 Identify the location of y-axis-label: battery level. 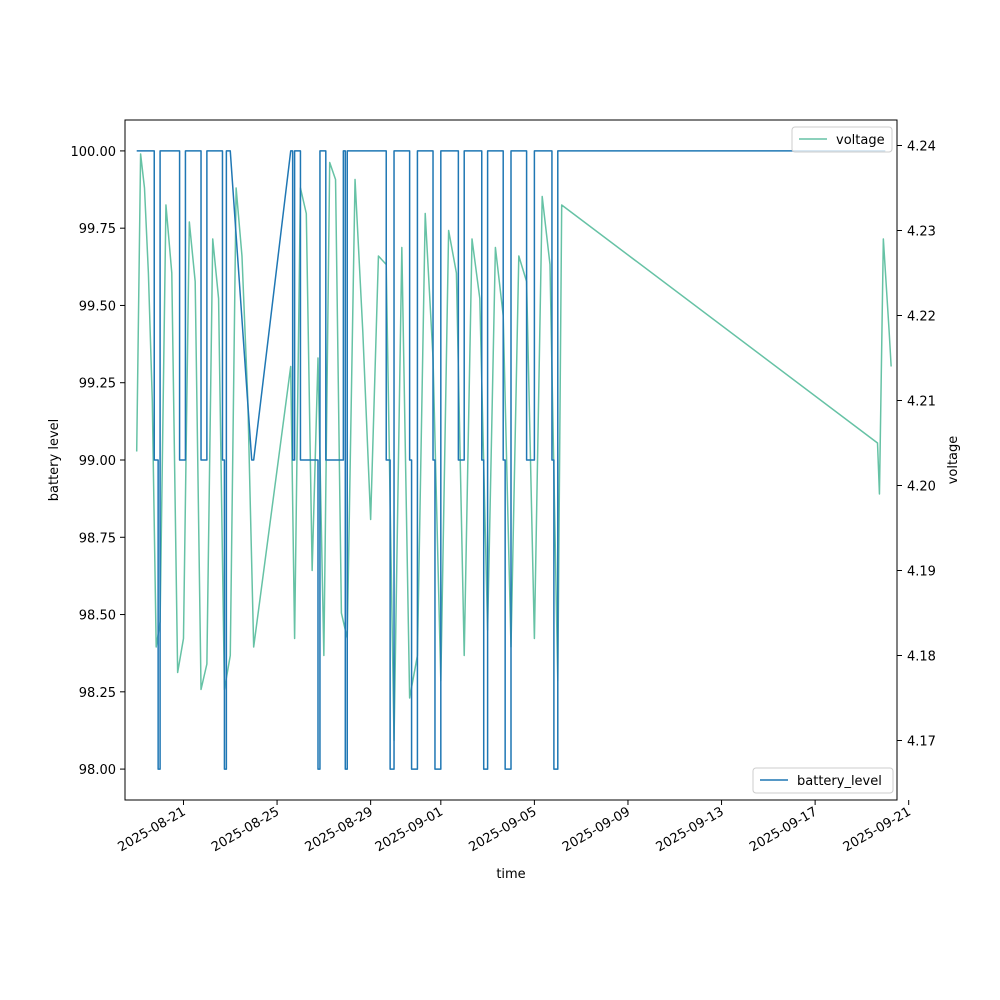
(54, 460).